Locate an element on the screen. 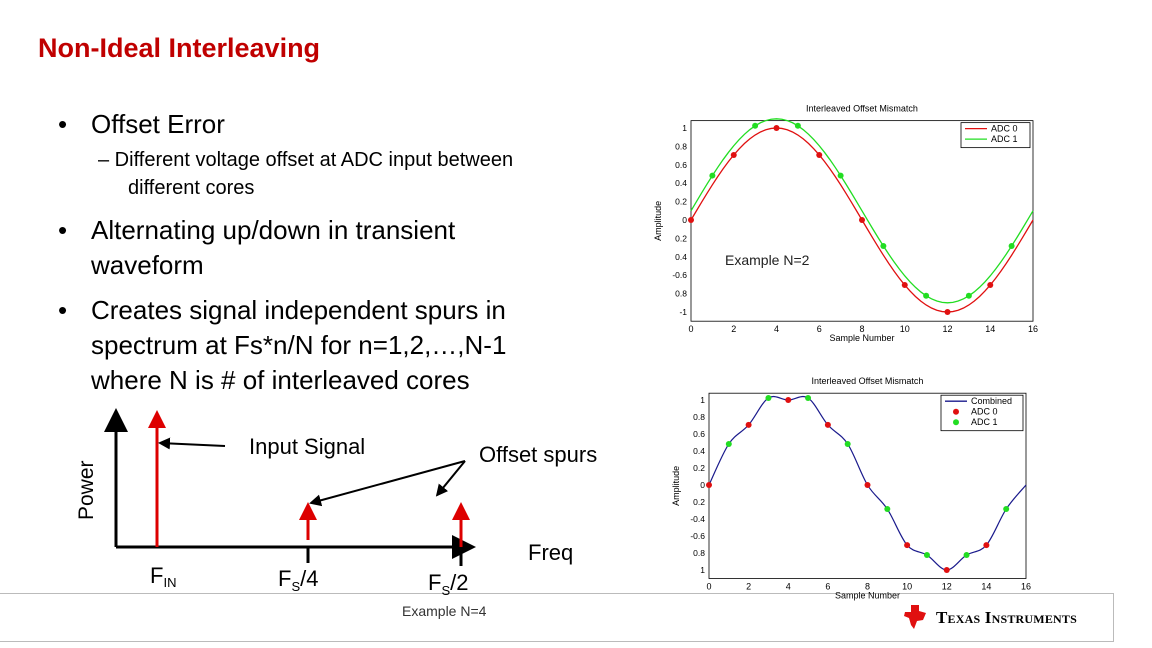  ti-logo-text: Texas Instruments is located at coordinates (1006, 617).